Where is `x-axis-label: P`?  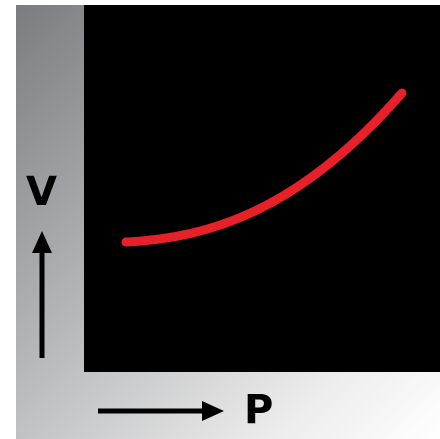 x-axis-label: P is located at coordinates (259, 410).